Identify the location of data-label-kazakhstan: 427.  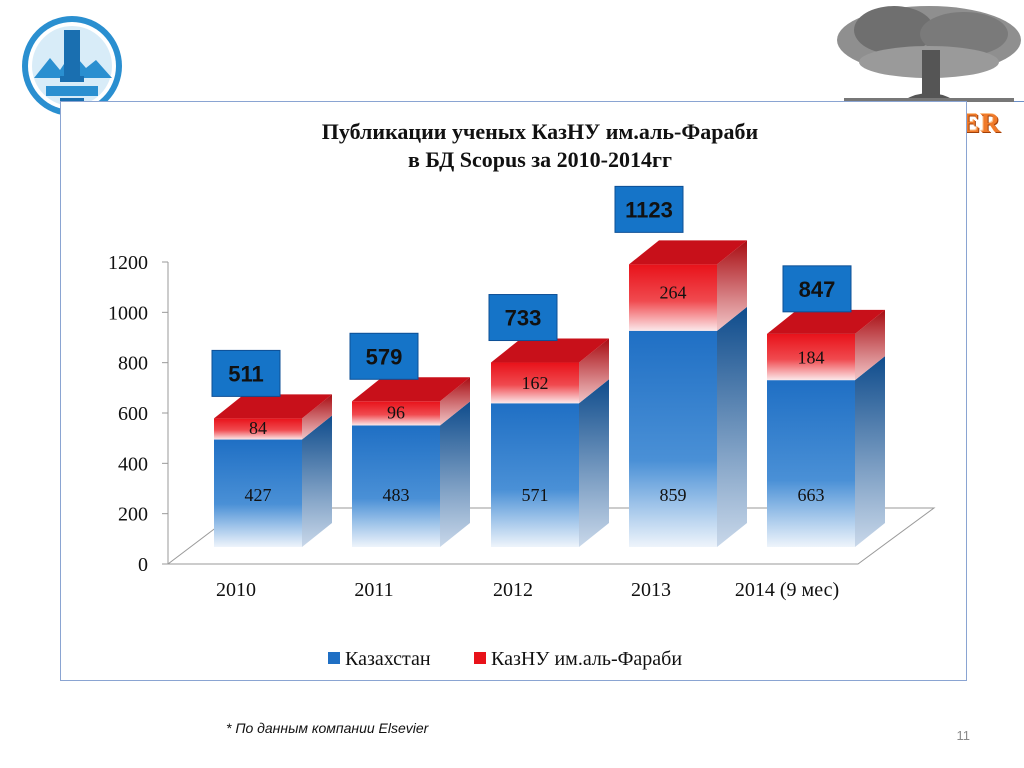
(258, 495).